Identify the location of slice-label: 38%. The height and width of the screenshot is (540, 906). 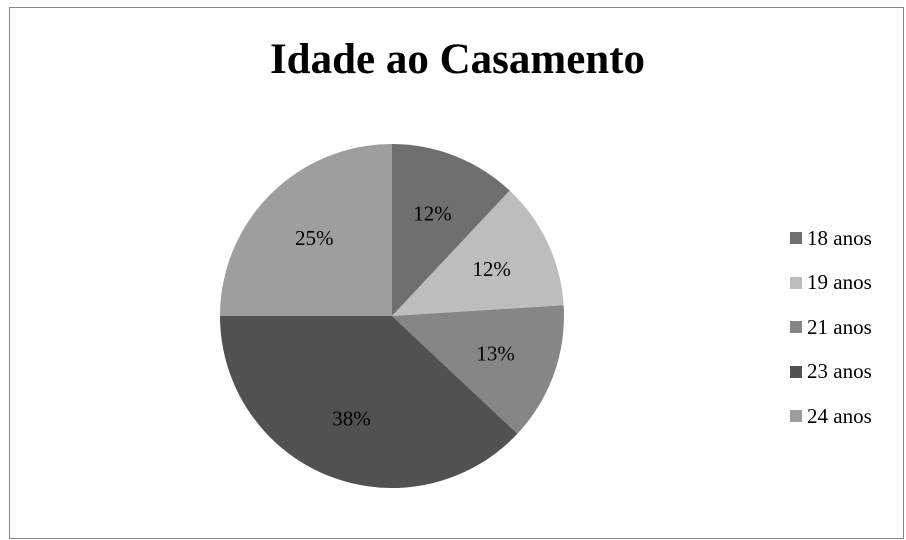
(351, 418).